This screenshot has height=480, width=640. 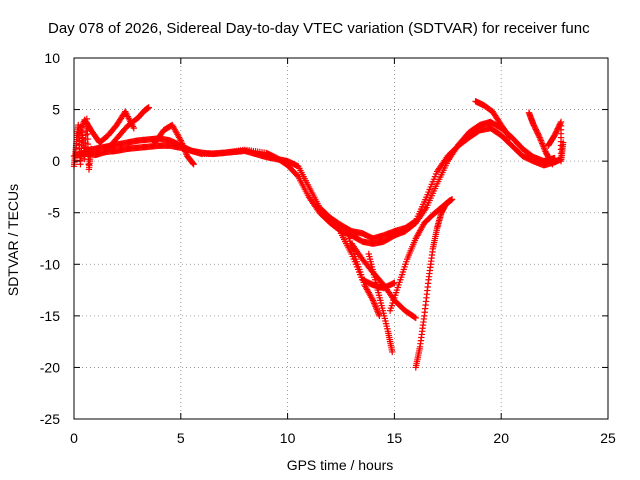 I want to click on series-arc-mid-bump, so click(x=174, y=144).